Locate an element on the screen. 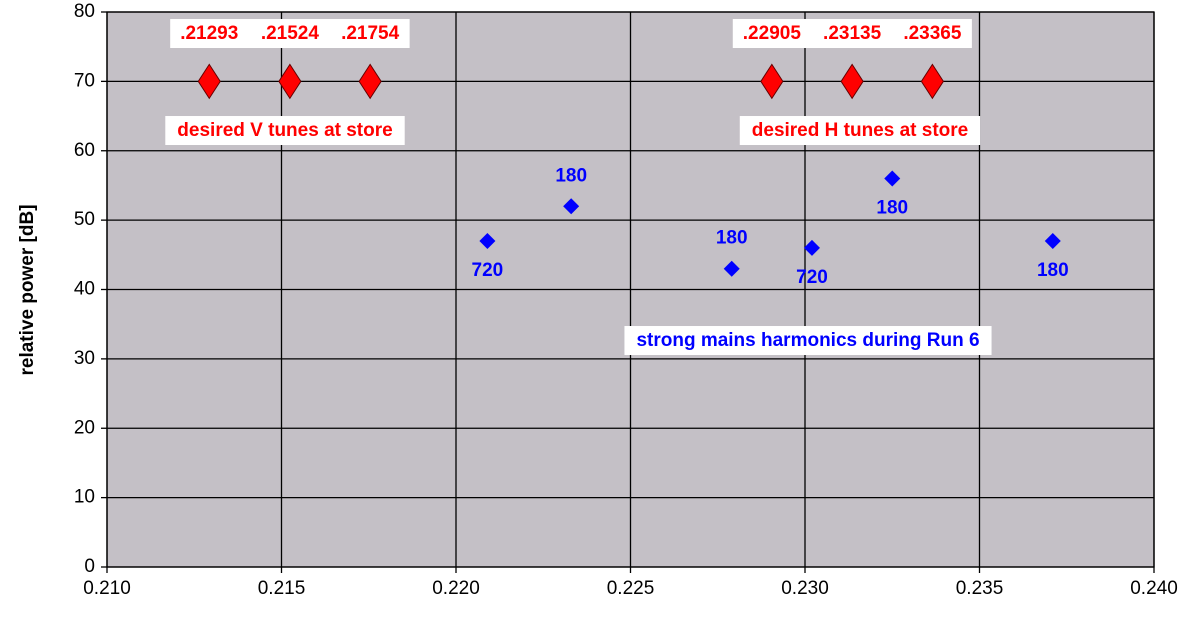 Image resolution: width=1199 pixels, height=624 pixels. label-group: .21293 .21524 .21754 is located at coordinates (290, 34).